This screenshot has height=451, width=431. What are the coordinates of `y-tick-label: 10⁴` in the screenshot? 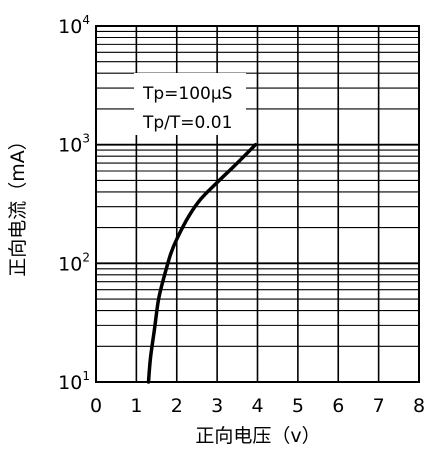 It's located at (74, 25).